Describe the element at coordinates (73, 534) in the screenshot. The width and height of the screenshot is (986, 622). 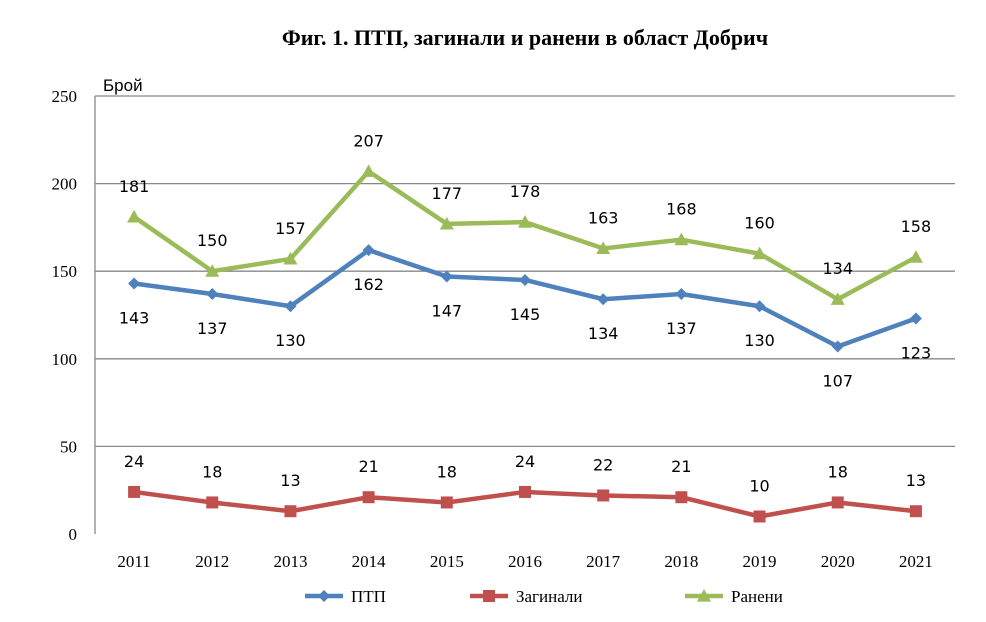
I see `y-tick-label: 0` at that location.